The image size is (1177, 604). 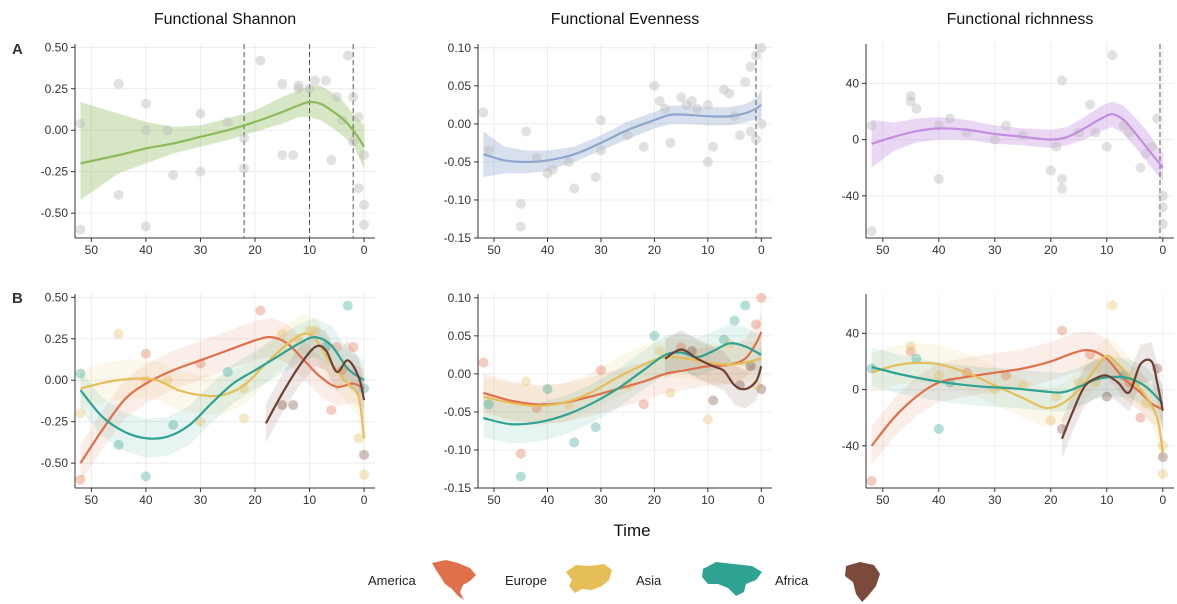 What do you see at coordinates (1020, 19) in the screenshot?
I see `panel-title: Functional richnness` at bounding box center [1020, 19].